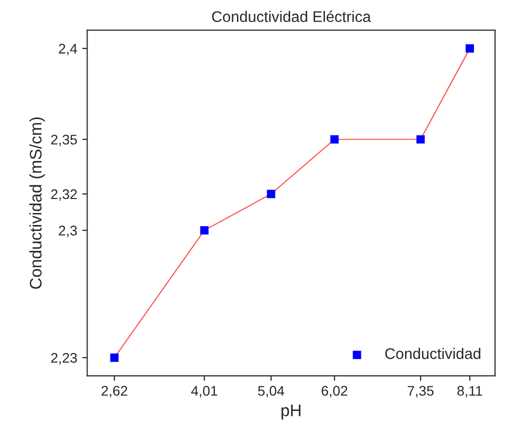 This screenshot has height=432, width=513. I want to click on x-tick-label: 8,11, so click(469, 392).